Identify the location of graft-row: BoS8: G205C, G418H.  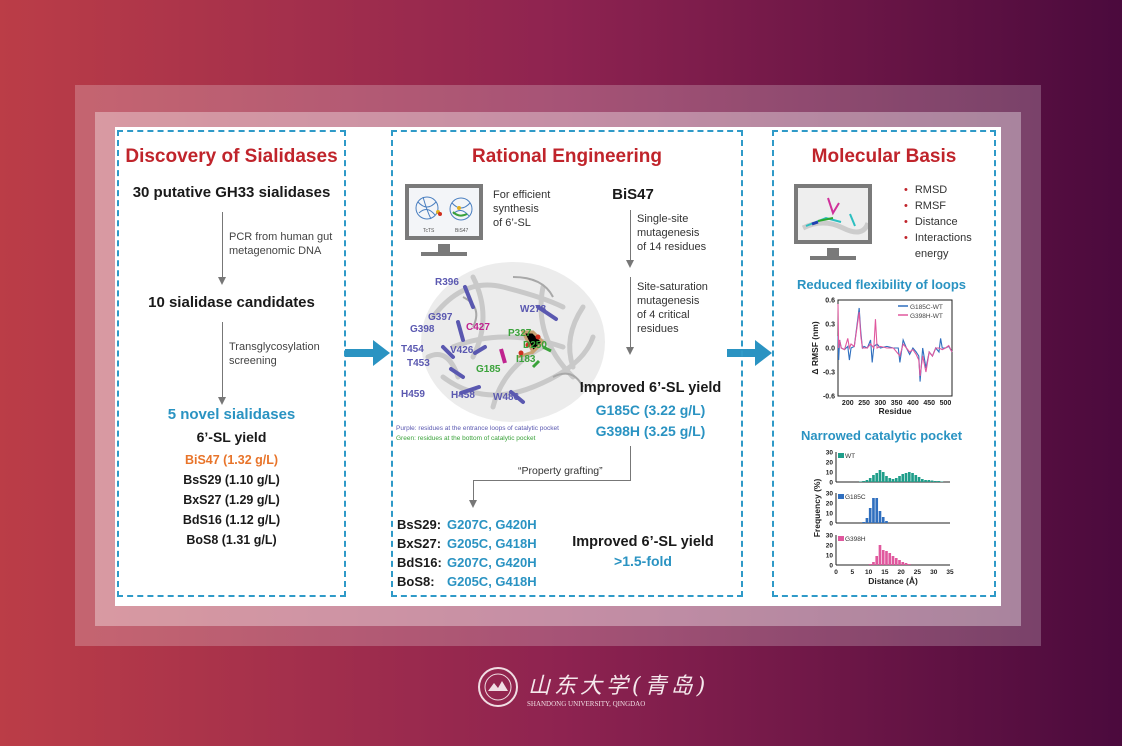
(467, 581).